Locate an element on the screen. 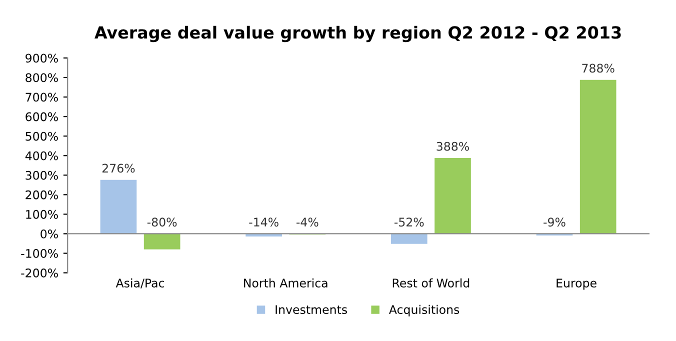 This screenshot has height=341, width=676. chart-title: Average deal value growth by region Q2 2012 - Q2 2013 is located at coordinates (357, 34).